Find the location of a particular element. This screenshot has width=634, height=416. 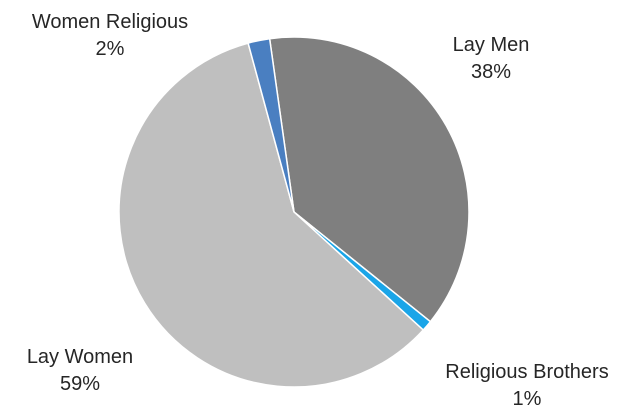

slice-label-religious-brothers: Religious Brothers 1% is located at coordinates (526, 385).